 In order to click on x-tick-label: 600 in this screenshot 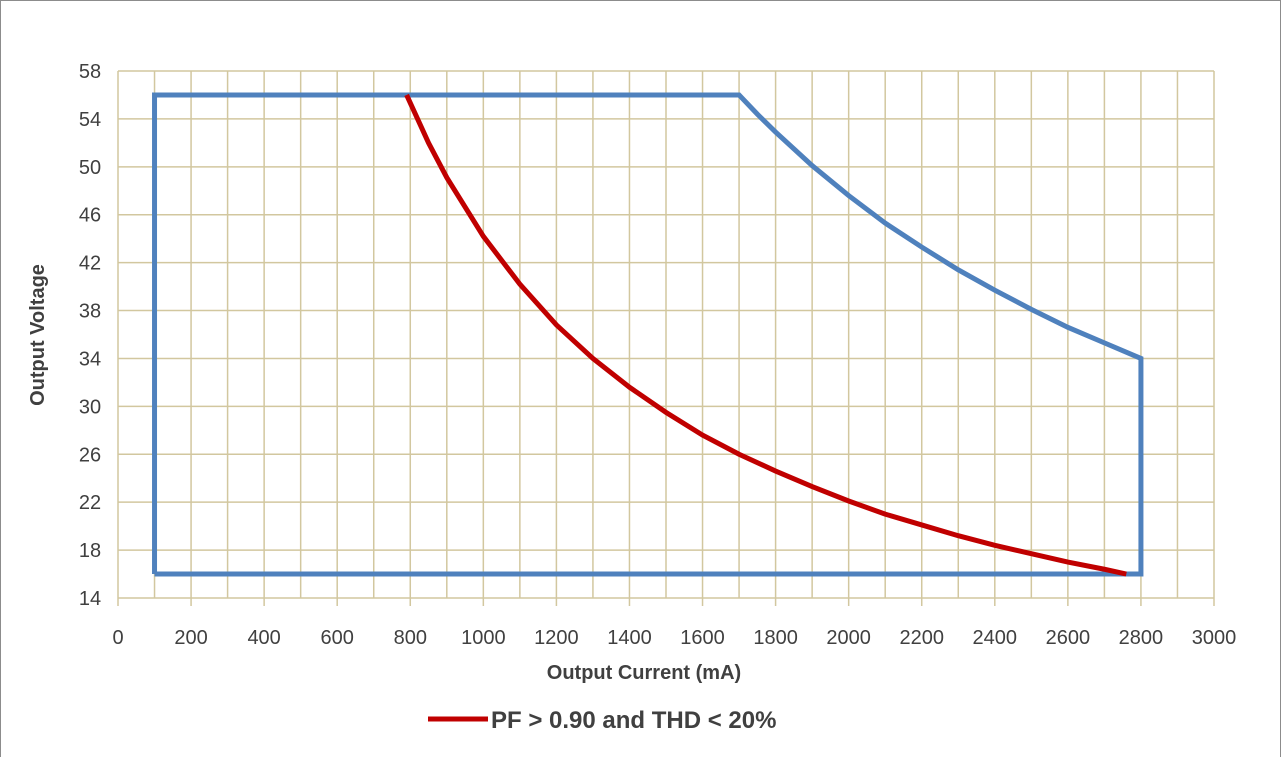, I will do `click(337, 638)`.